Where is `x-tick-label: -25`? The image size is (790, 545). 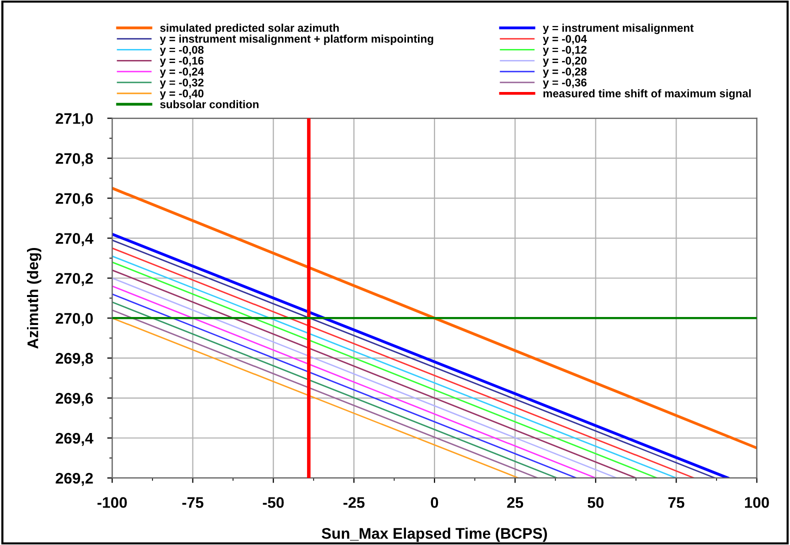
x-tick-label: -25 is located at coordinates (354, 502).